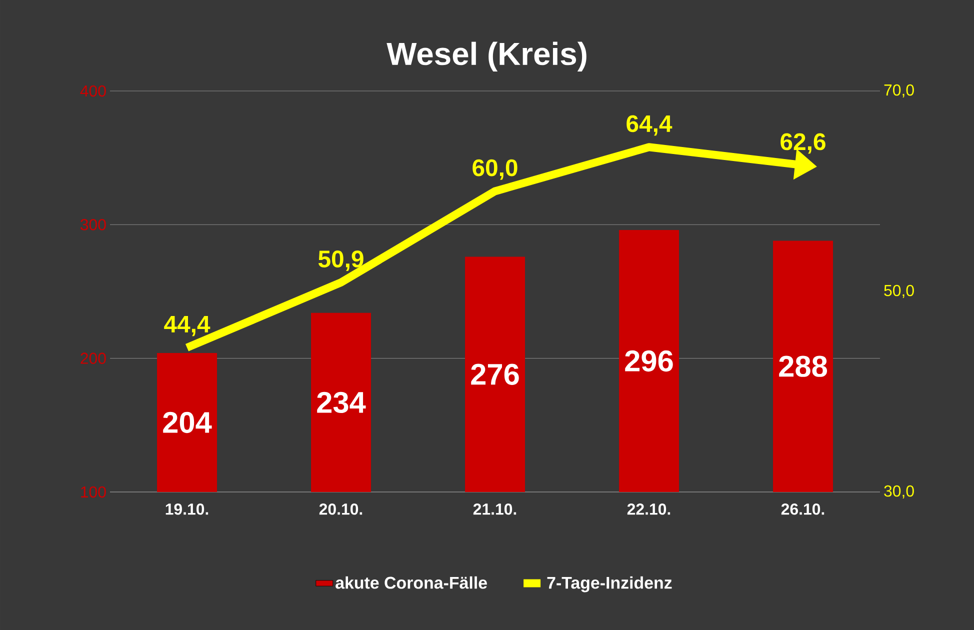 This screenshot has width=974, height=630. Describe the element at coordinates (649, 361) in the screenshot. I see `data-label: 296` at that location.